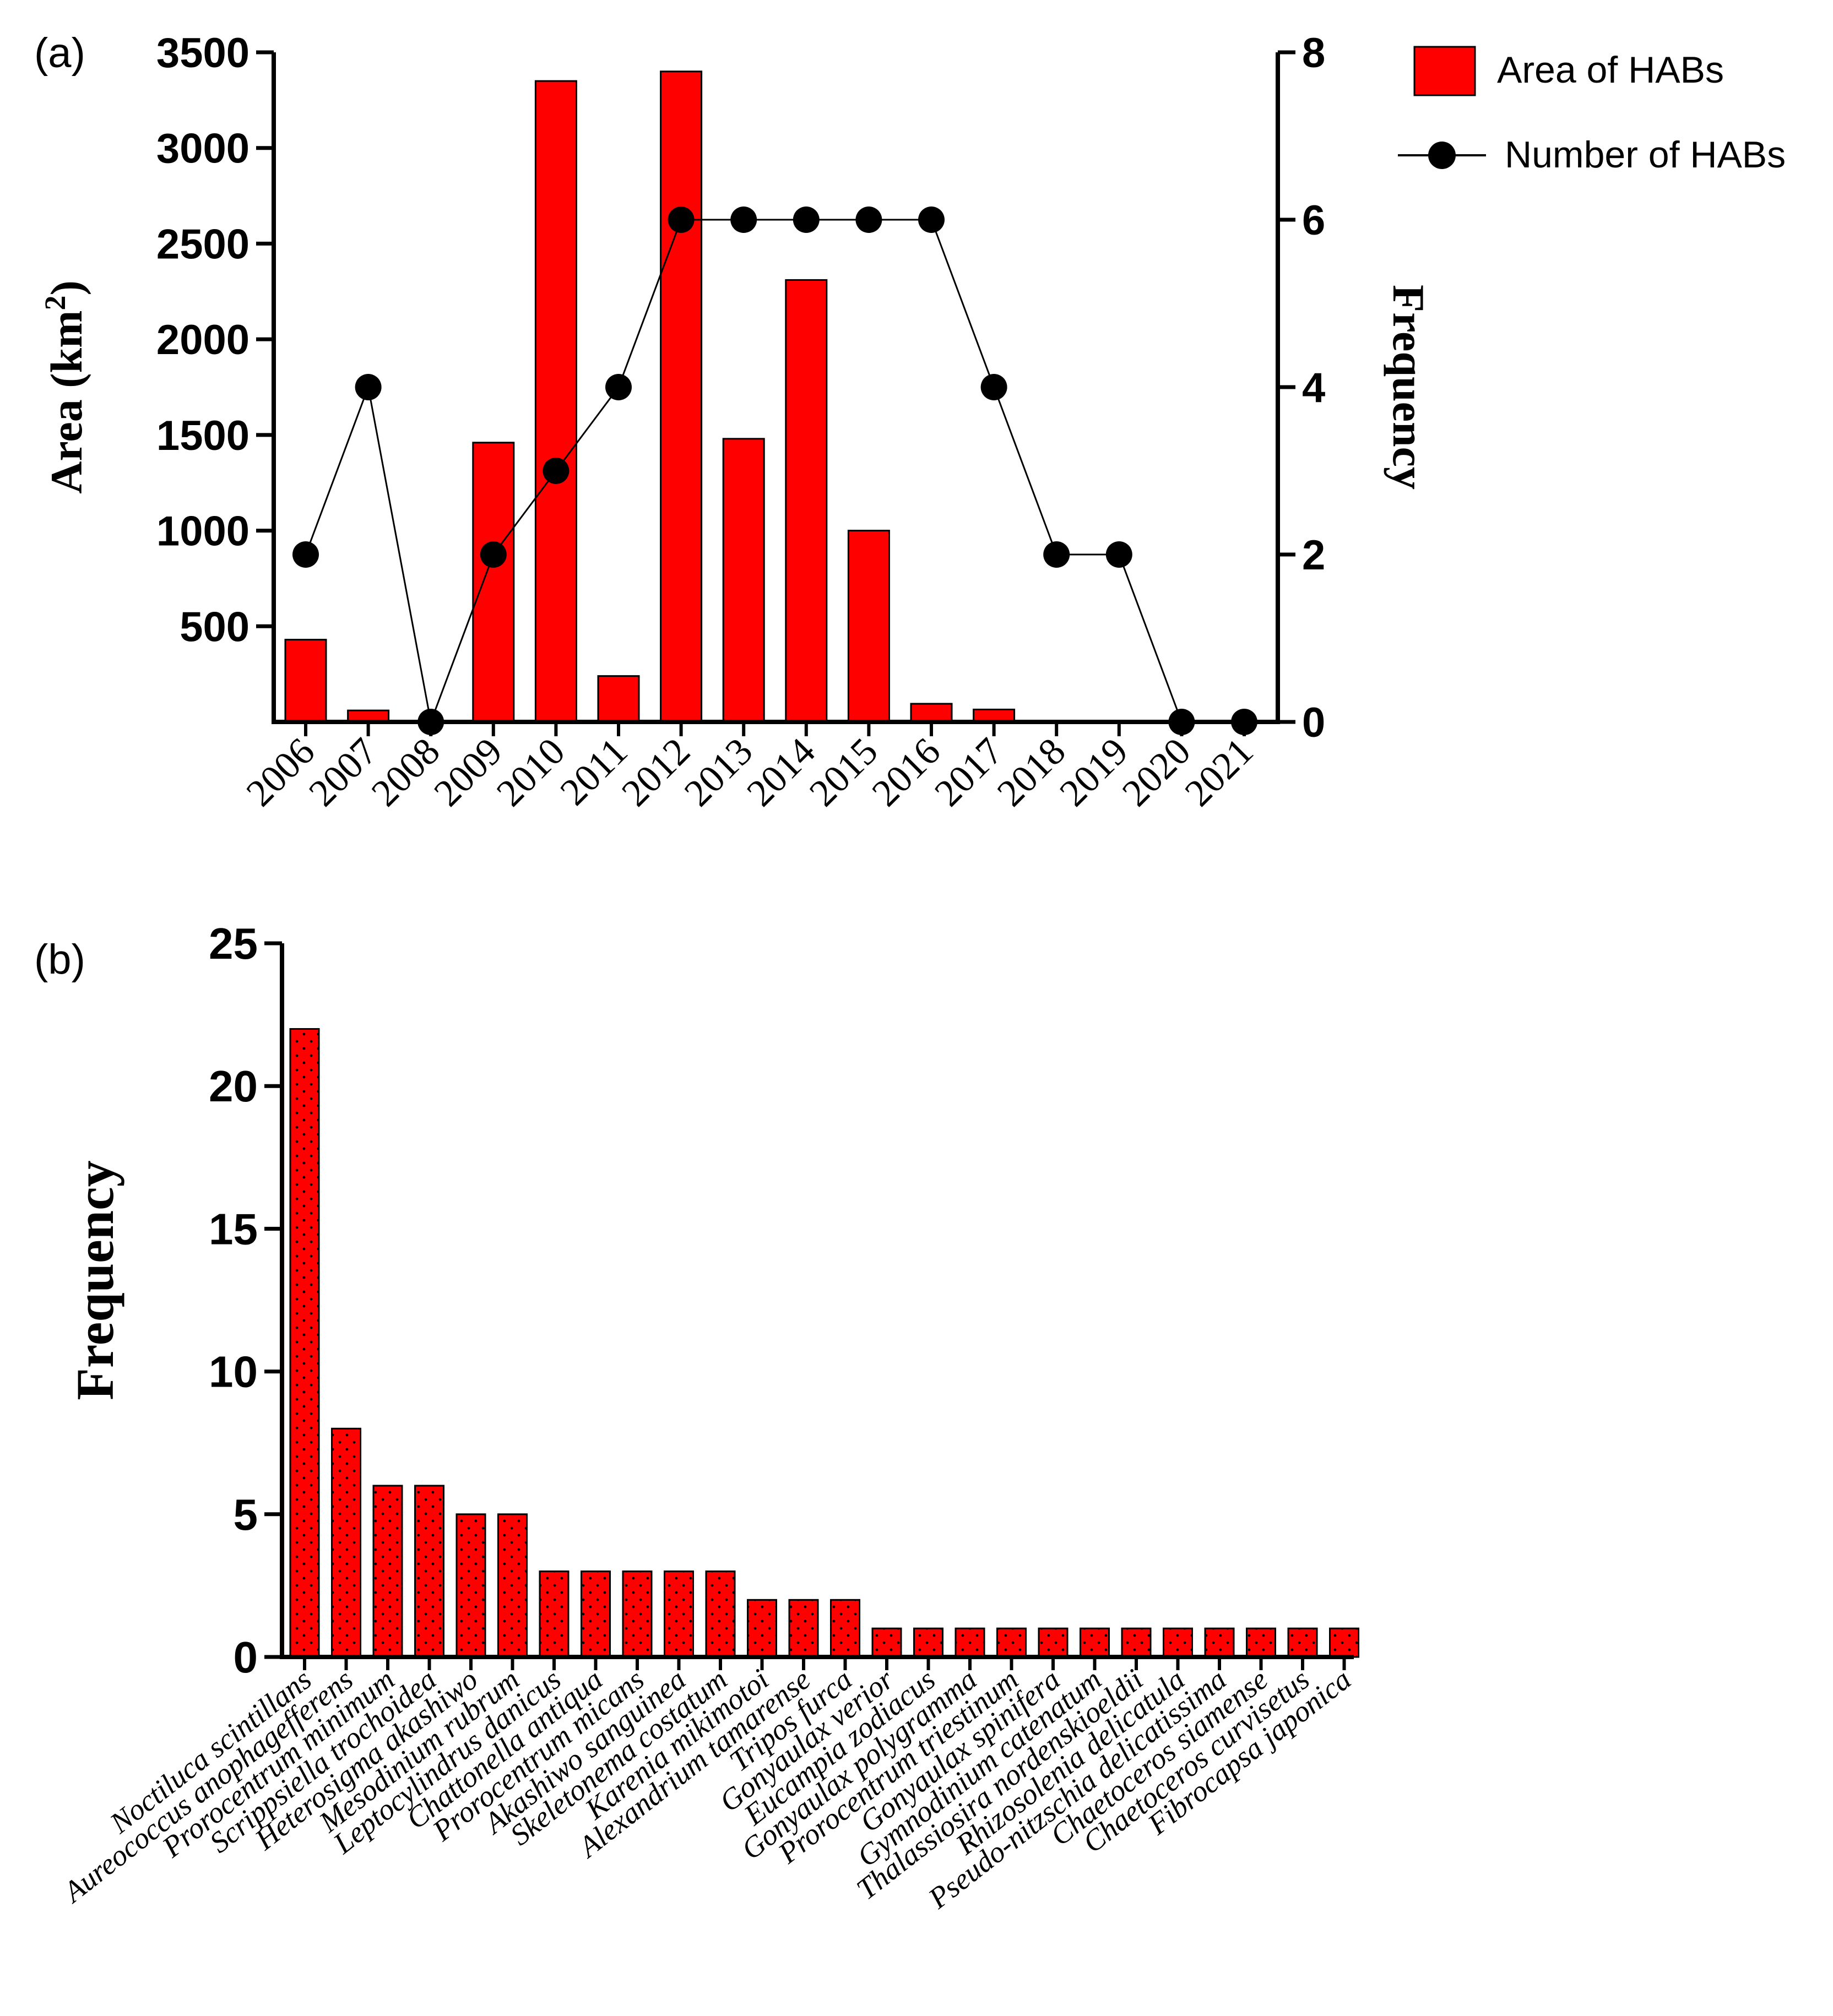 This screenshot has height=2016, width=1833. Describe the element at coordinates (233, 943) in the screenshot. I see `y-tick-label: 25` at that location.